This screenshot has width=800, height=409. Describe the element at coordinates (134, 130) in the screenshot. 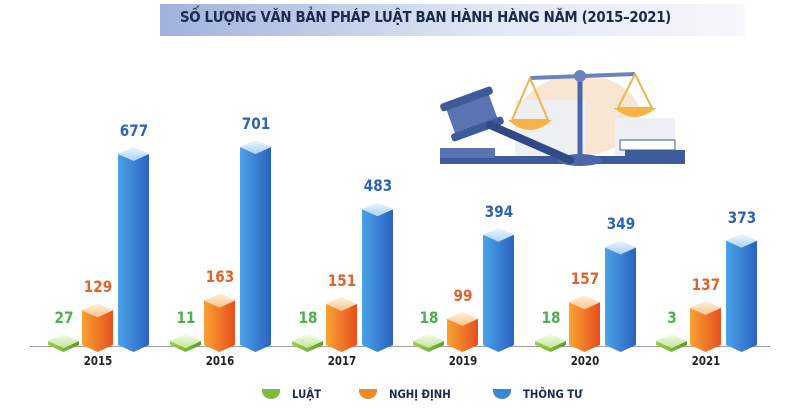

I see `value-label: 677` at that location.